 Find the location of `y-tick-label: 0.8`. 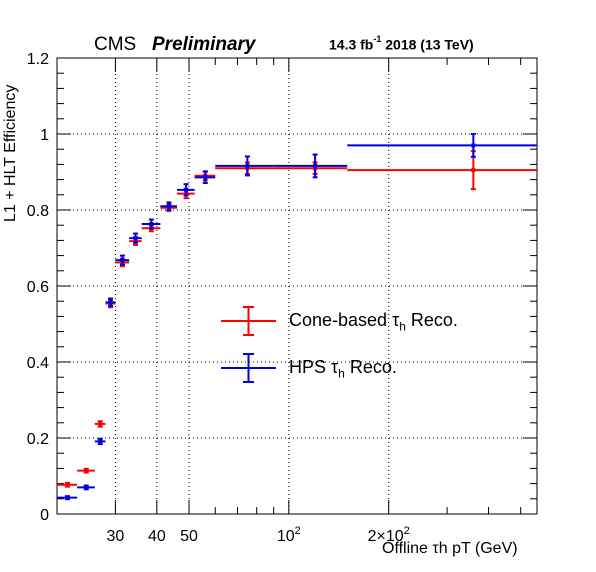

y-tick-label: 0.8 is located at coordinates (38, 211).